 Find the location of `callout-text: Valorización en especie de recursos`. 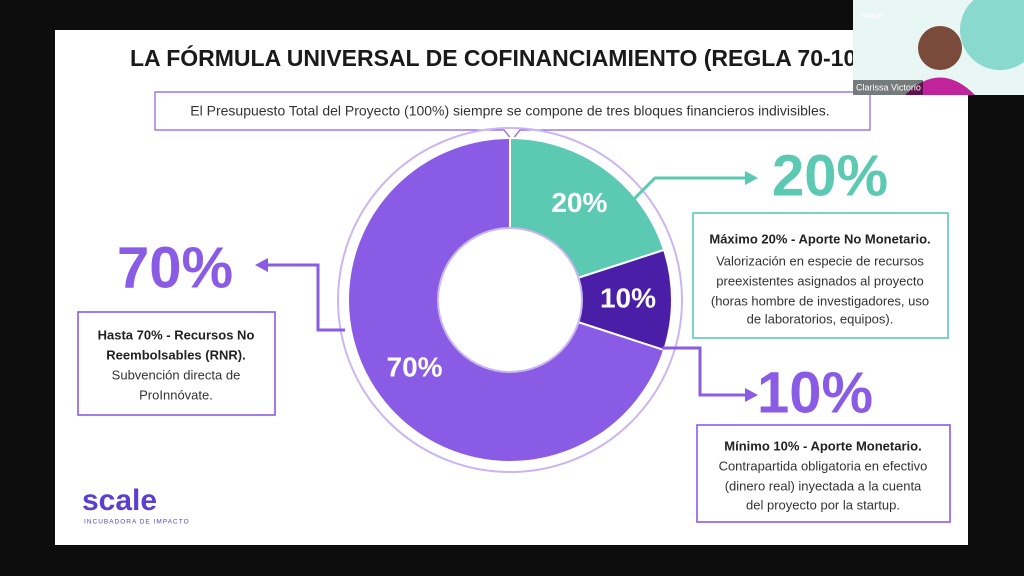

callout-text: Valorización en especie de recursos is located at coordinates (820, 260).